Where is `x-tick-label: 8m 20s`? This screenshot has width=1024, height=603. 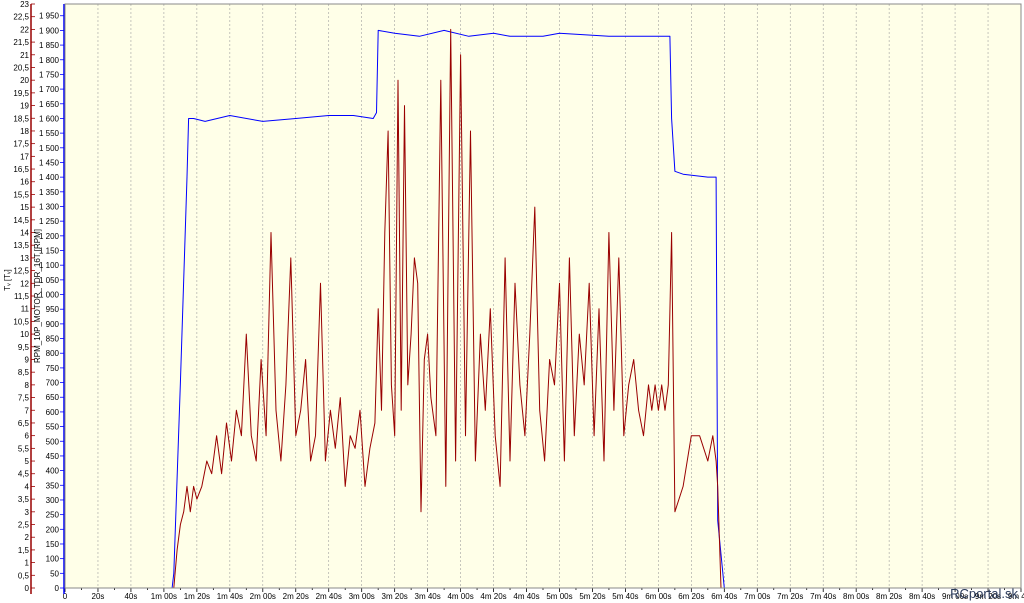 x-tick-label: 8m 20s is located at coordinates (889, 596).